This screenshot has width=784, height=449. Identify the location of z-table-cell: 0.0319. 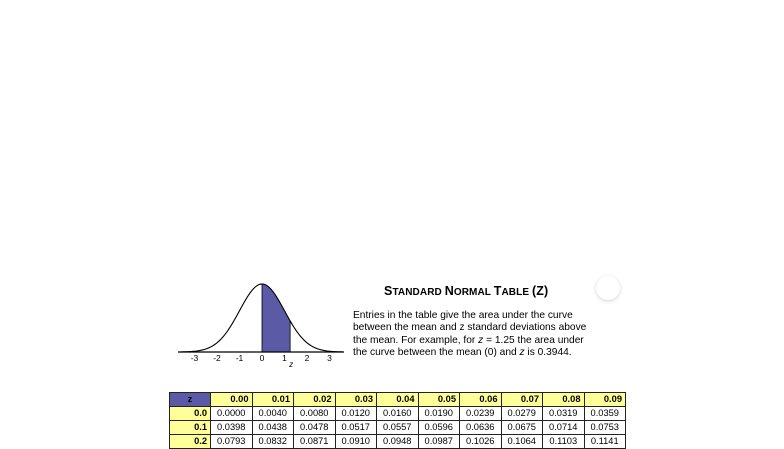
(563, 413).